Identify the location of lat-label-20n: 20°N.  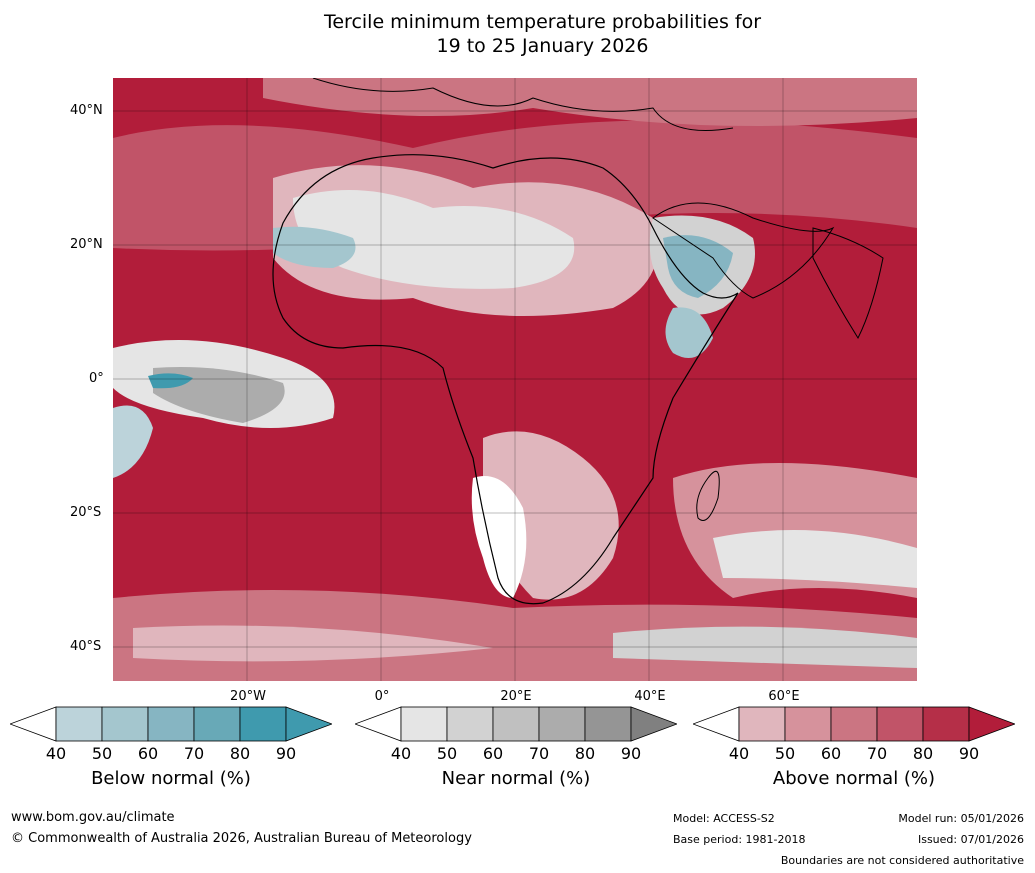
(86, 244).